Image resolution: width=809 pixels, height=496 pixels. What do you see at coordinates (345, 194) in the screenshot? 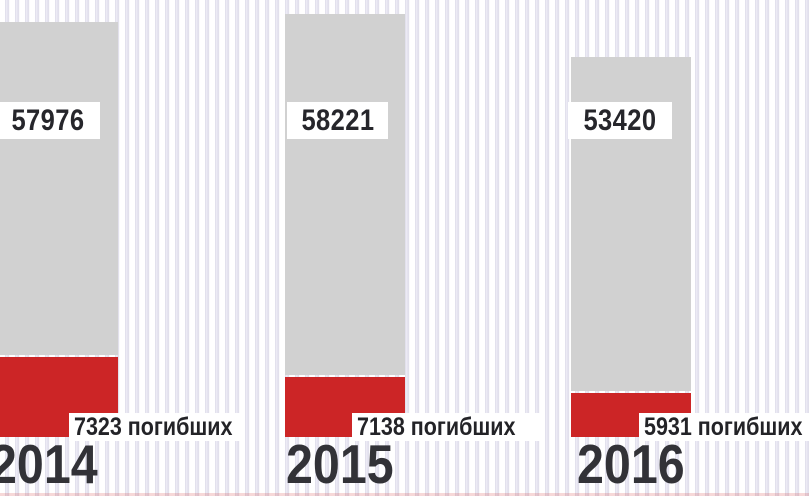
I see `bar-2015-gray-segment` at bounding box center [345, 194].